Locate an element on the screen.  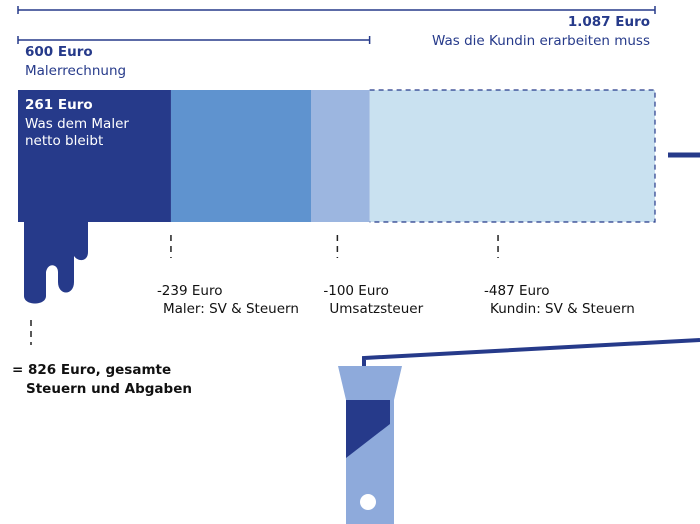
step-label: -100 Euro is located at coordinates (356, 291).